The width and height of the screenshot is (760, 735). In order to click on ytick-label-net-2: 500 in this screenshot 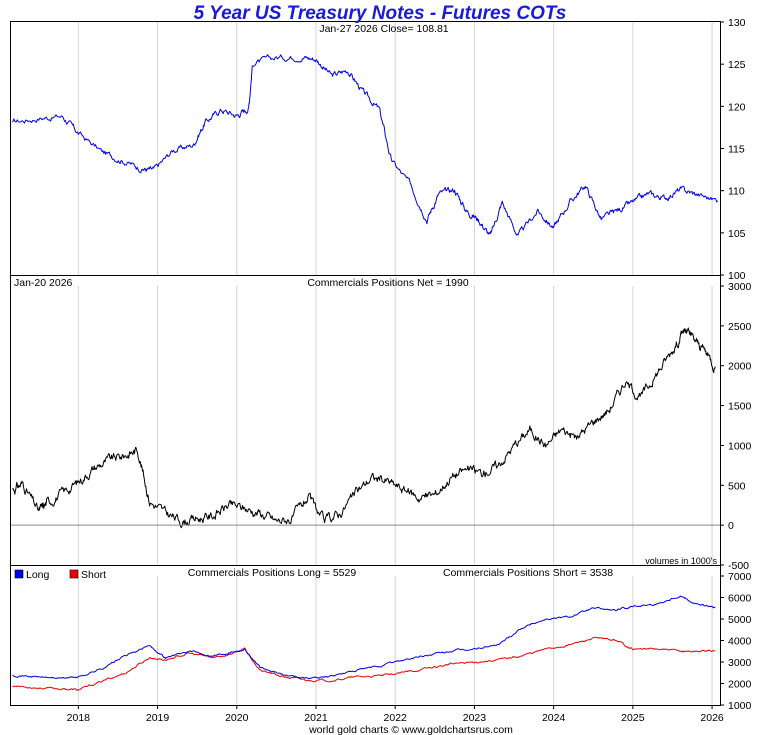, I will do `click(737, 486)`.